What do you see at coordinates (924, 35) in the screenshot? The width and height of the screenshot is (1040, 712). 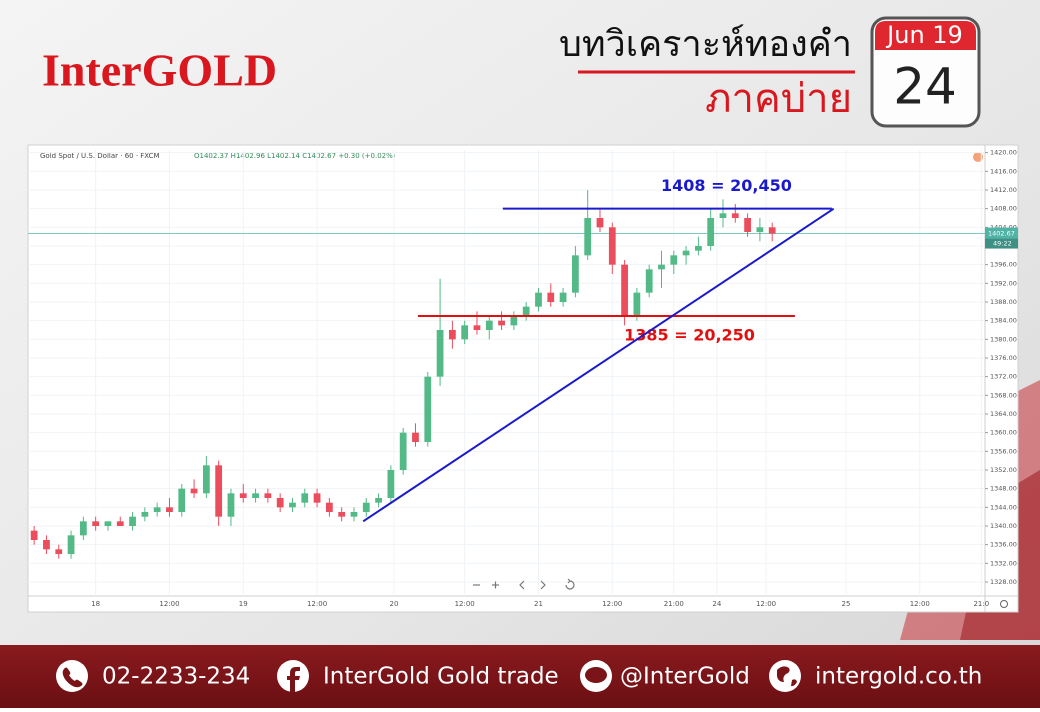 I see `date-month: Jun 19` at bounding box center [924, 35].